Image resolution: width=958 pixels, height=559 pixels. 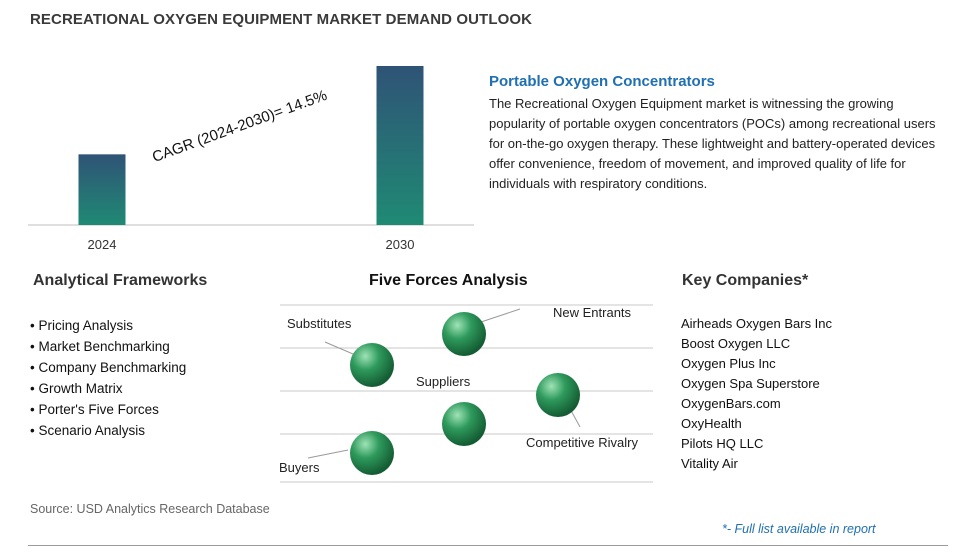 I want to click on company-item: Boost Oxygen LLC, so click(x=736, y=343).